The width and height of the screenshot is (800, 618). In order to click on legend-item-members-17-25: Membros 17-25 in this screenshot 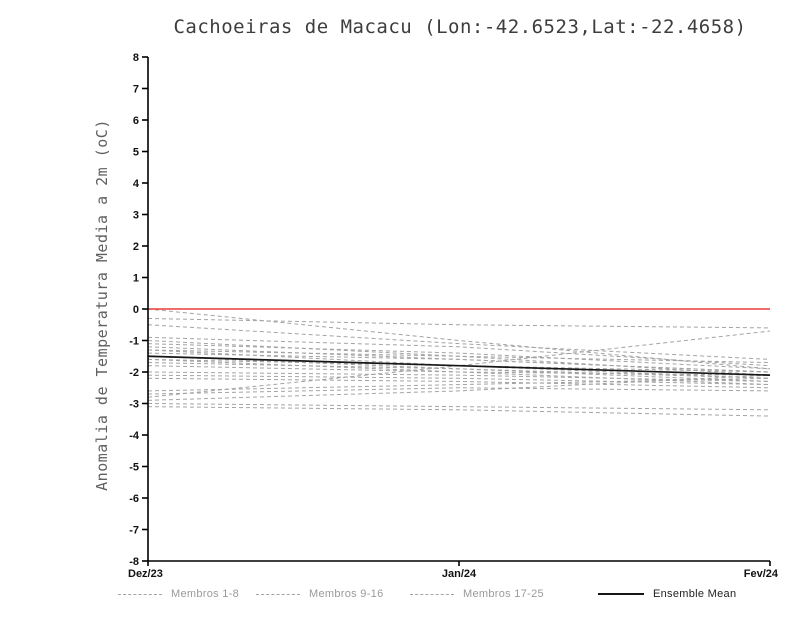, I will do `click(477, 594)`.